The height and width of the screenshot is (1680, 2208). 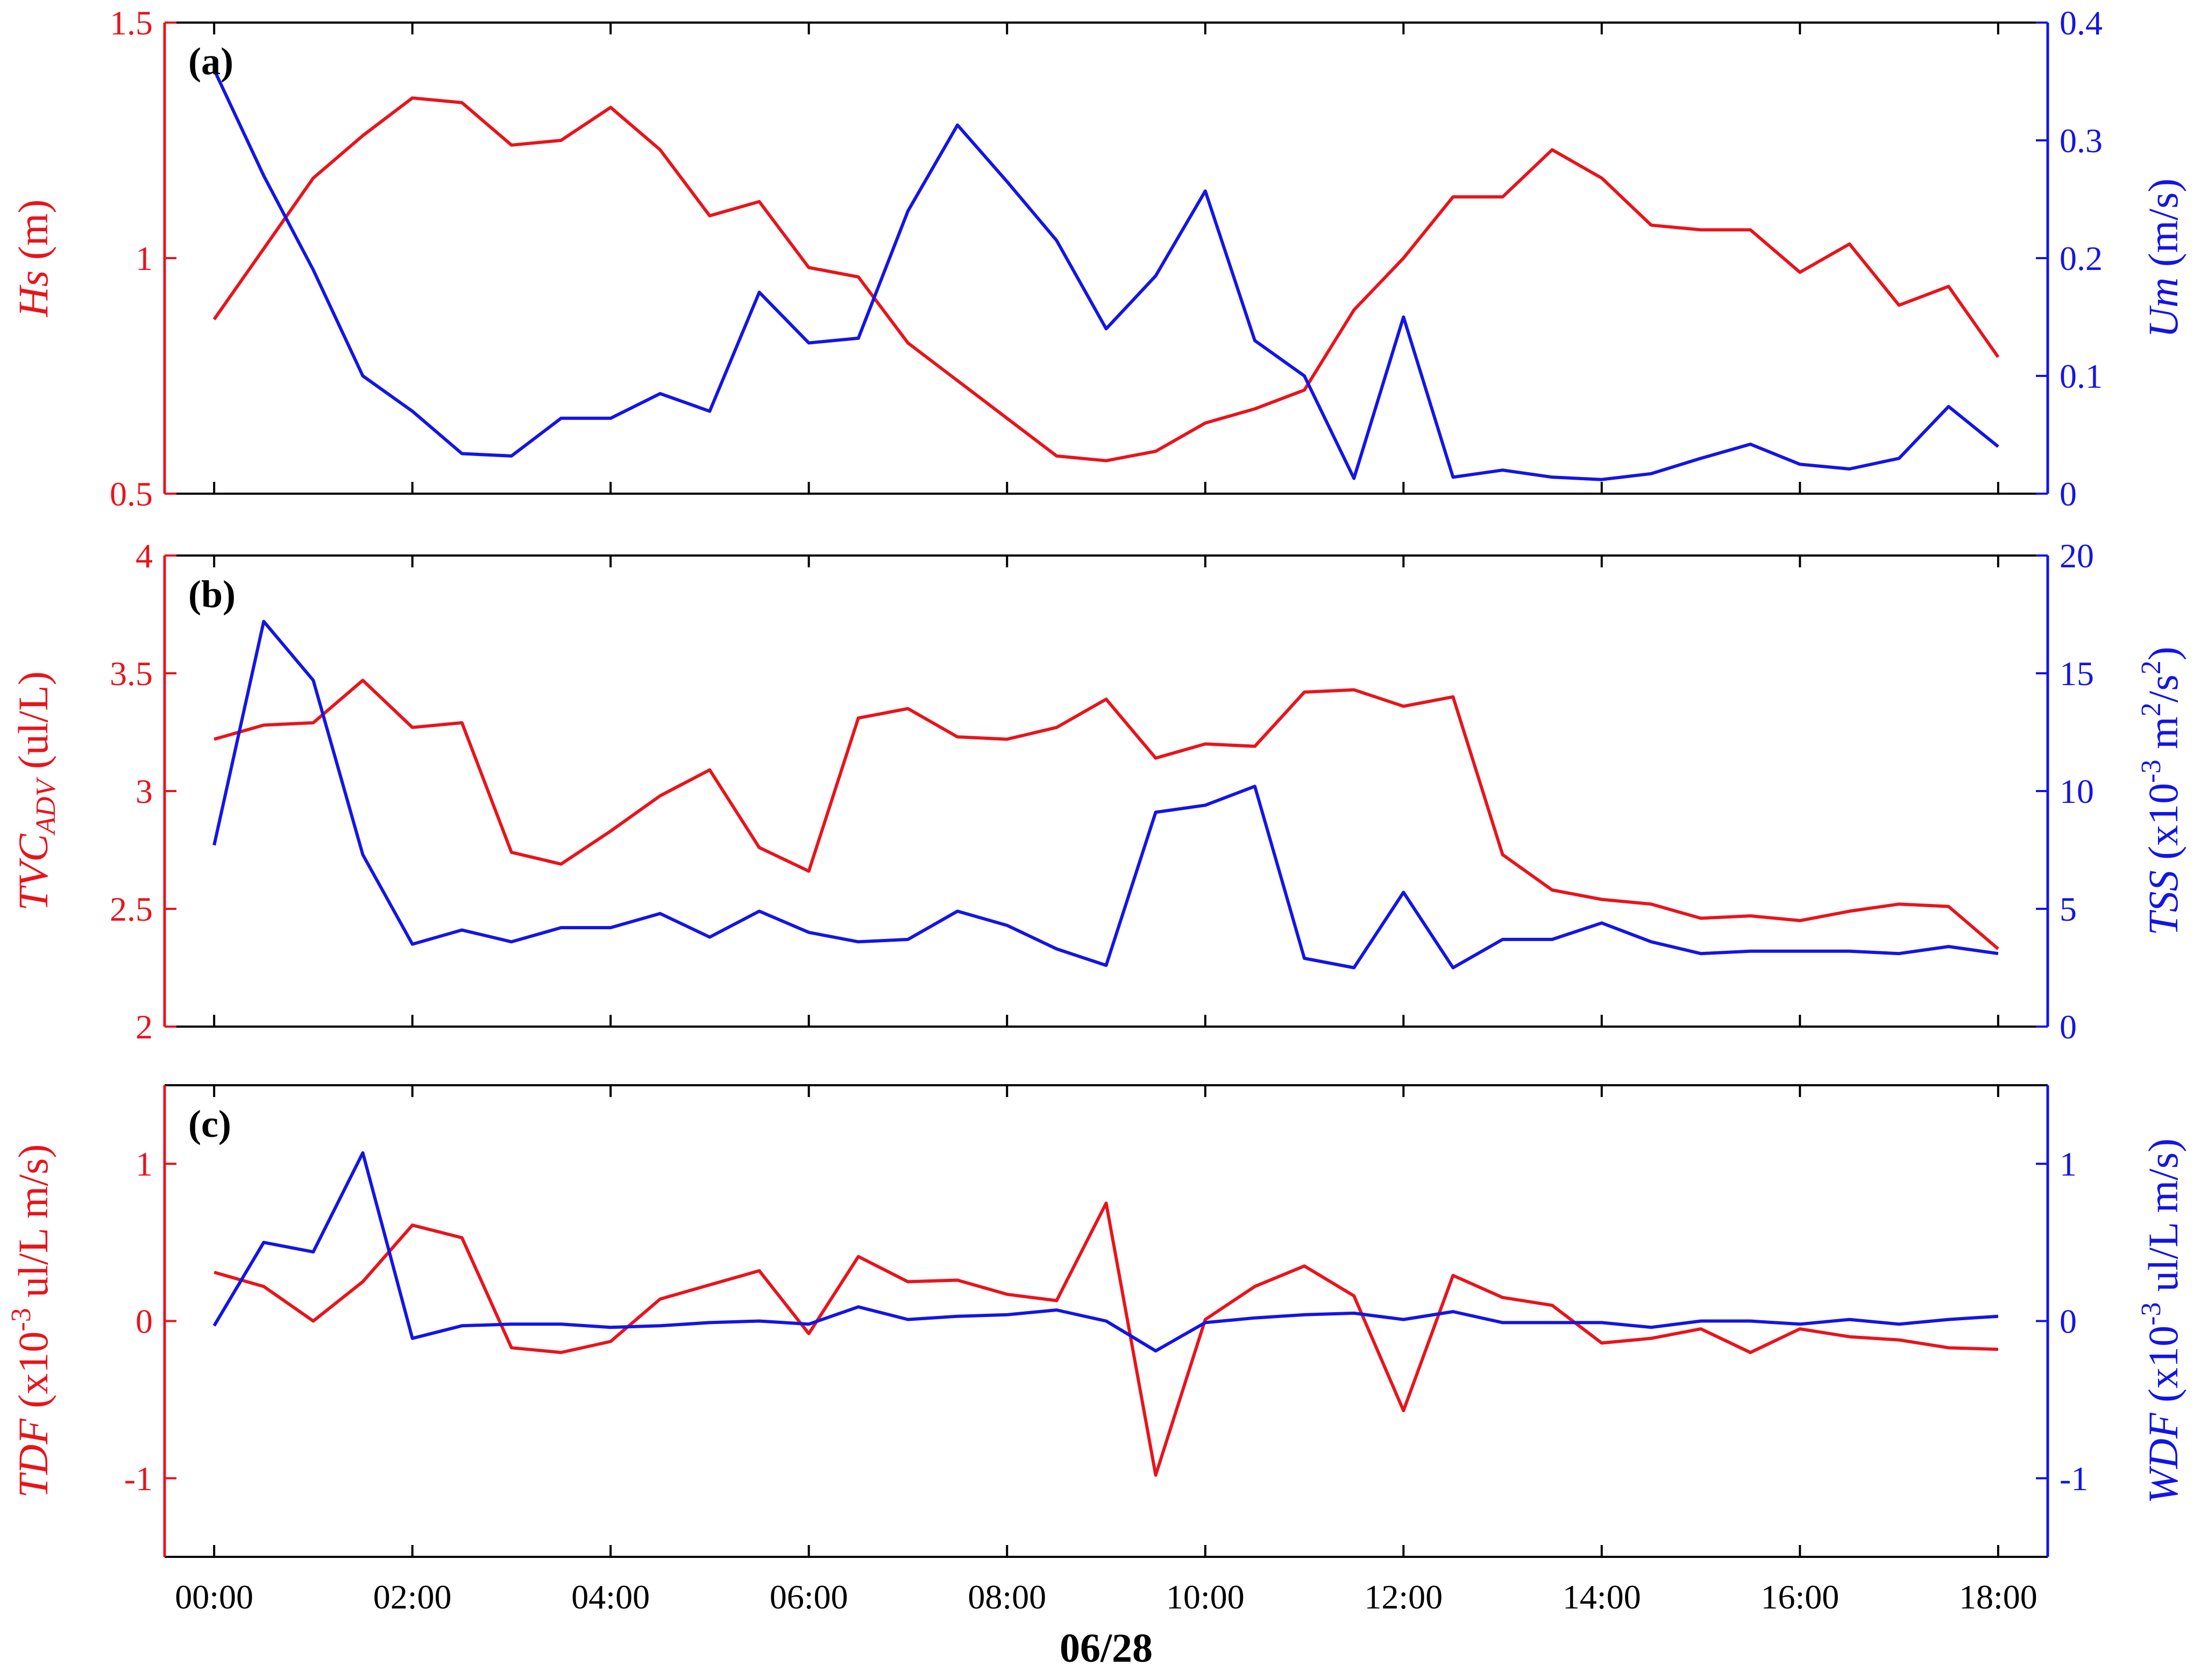 What do you see at coordinates (1105, 1251) in the screenshot?
I see `right-series-line` at bounding box center [1105, 1251].